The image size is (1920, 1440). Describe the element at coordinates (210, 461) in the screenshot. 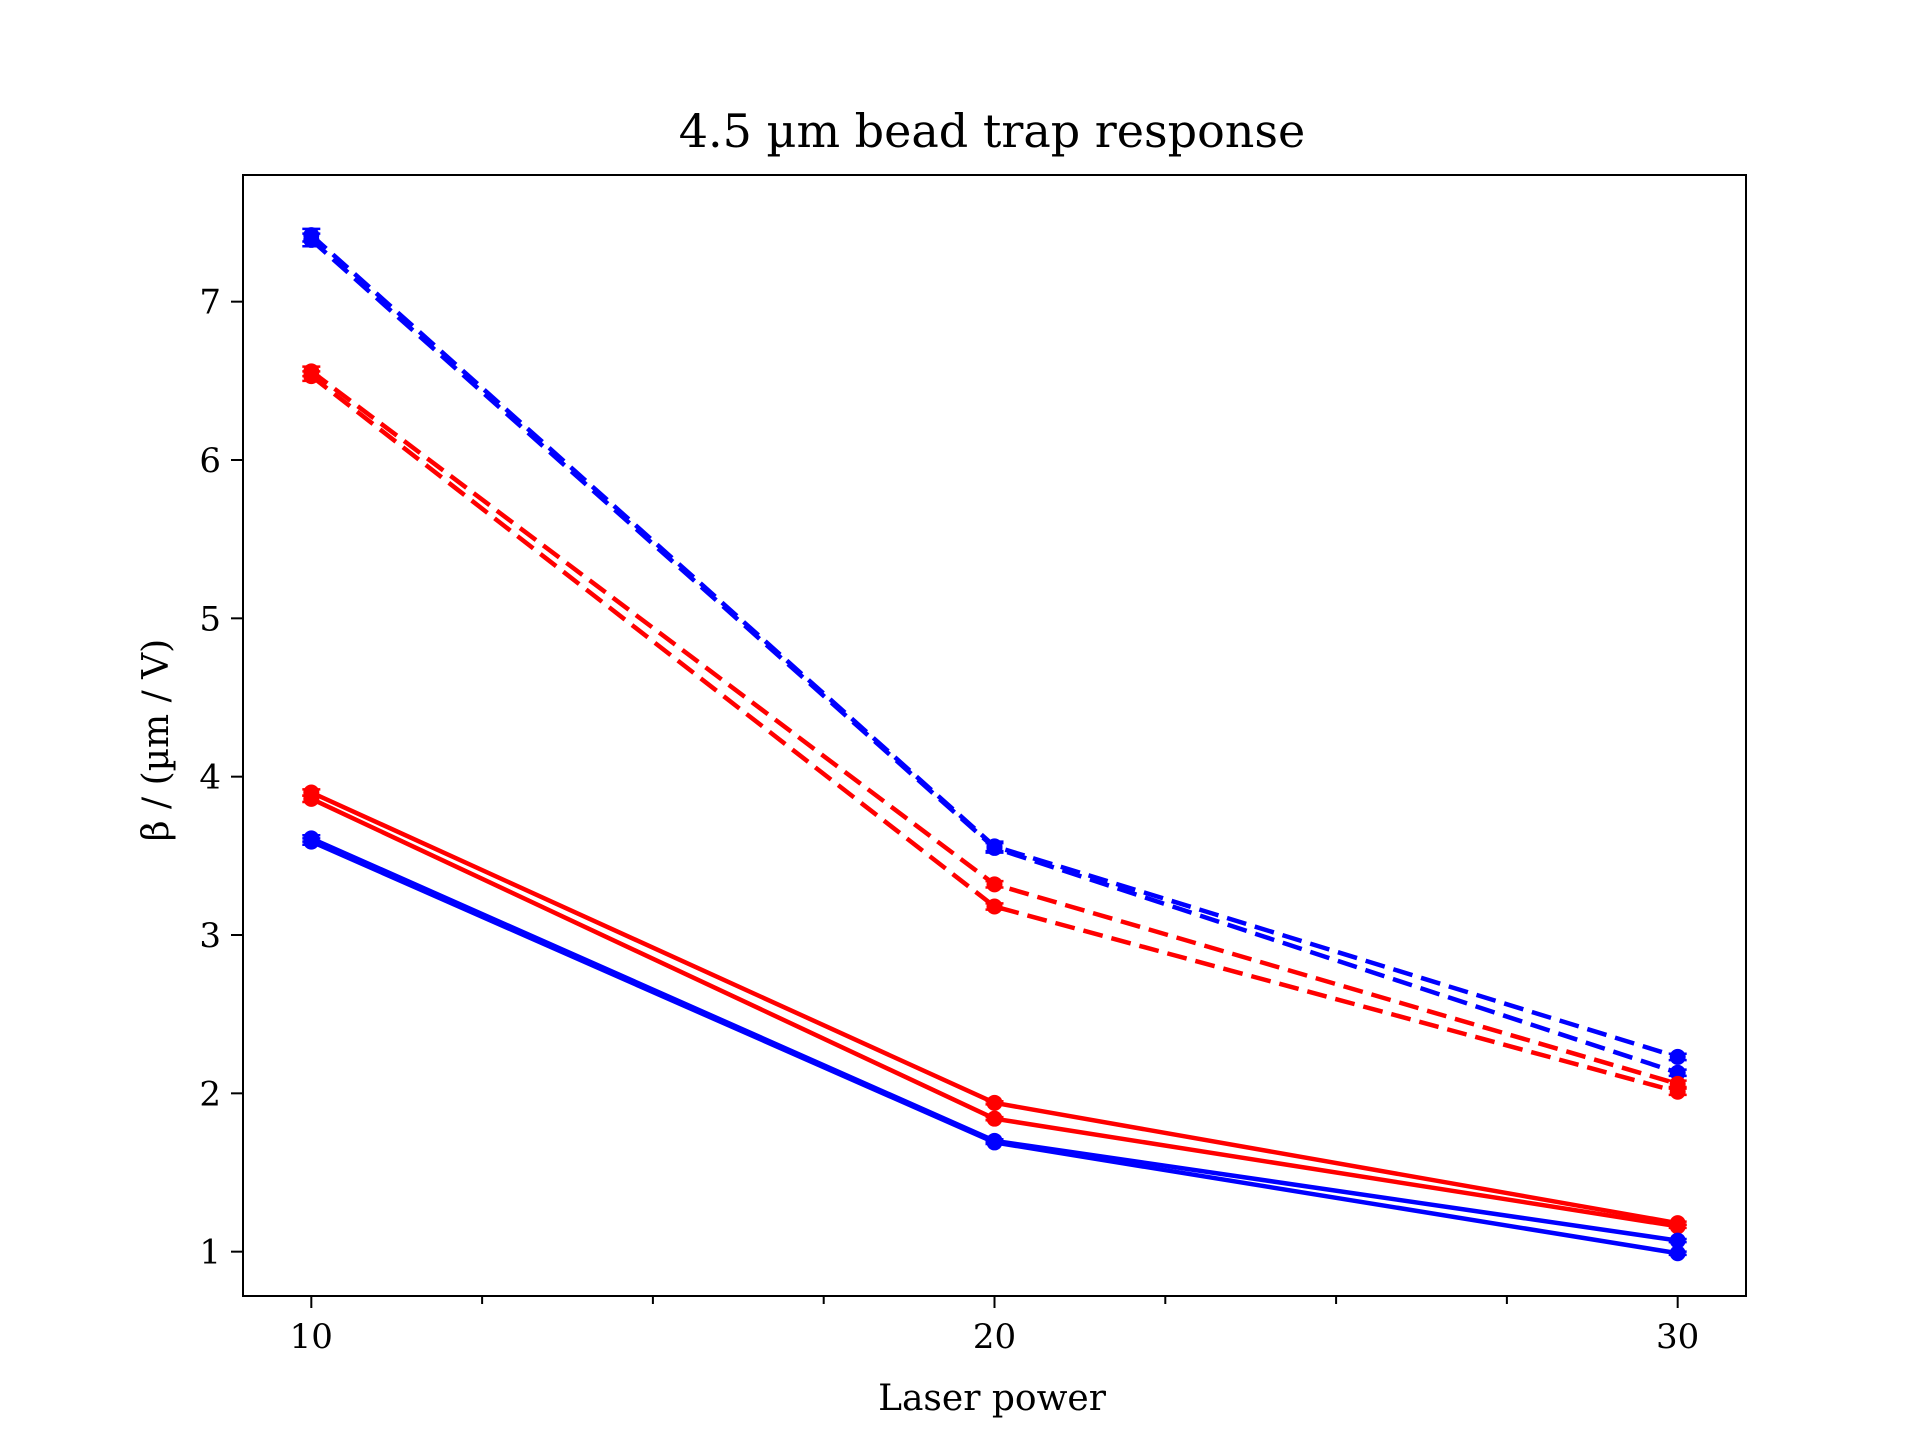

I see `y-tick-label: 6` at that location.